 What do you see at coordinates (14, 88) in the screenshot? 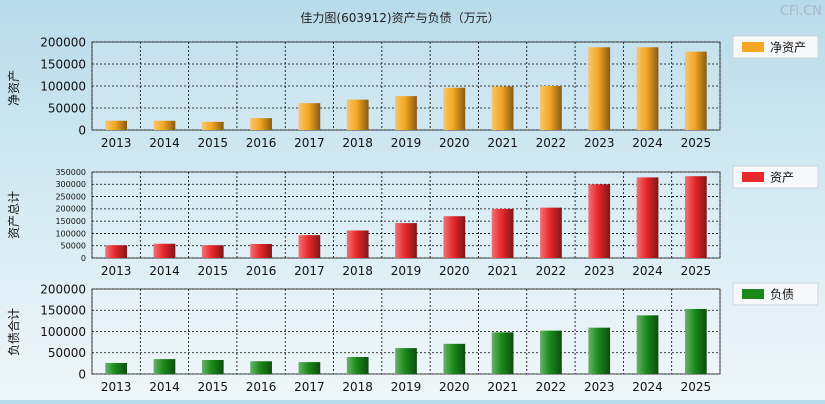
I see `y-axis-label: 净资产` at bounding box center [14, 88].